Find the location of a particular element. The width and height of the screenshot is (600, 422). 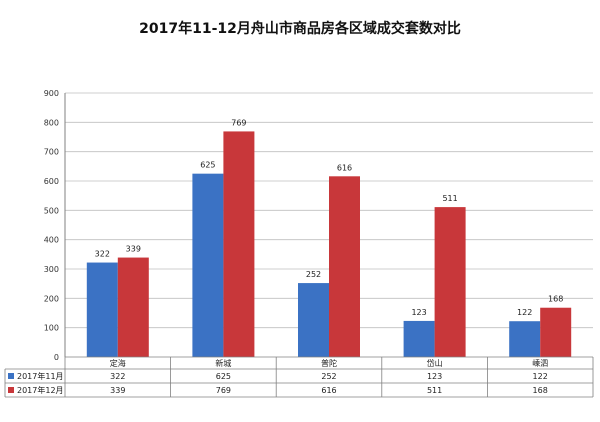

y-tick-label-200: 200 is located at coordinates (51, 298).